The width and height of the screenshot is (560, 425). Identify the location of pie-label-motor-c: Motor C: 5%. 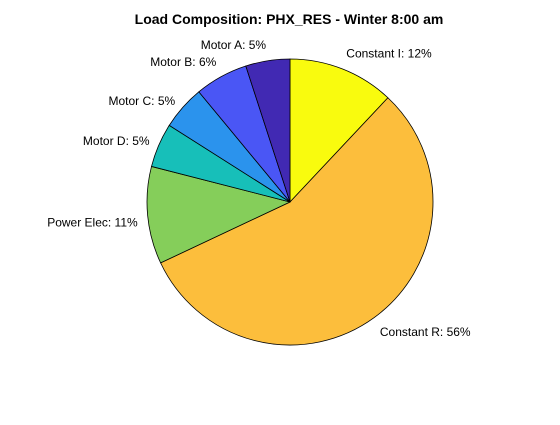
(142, 101).